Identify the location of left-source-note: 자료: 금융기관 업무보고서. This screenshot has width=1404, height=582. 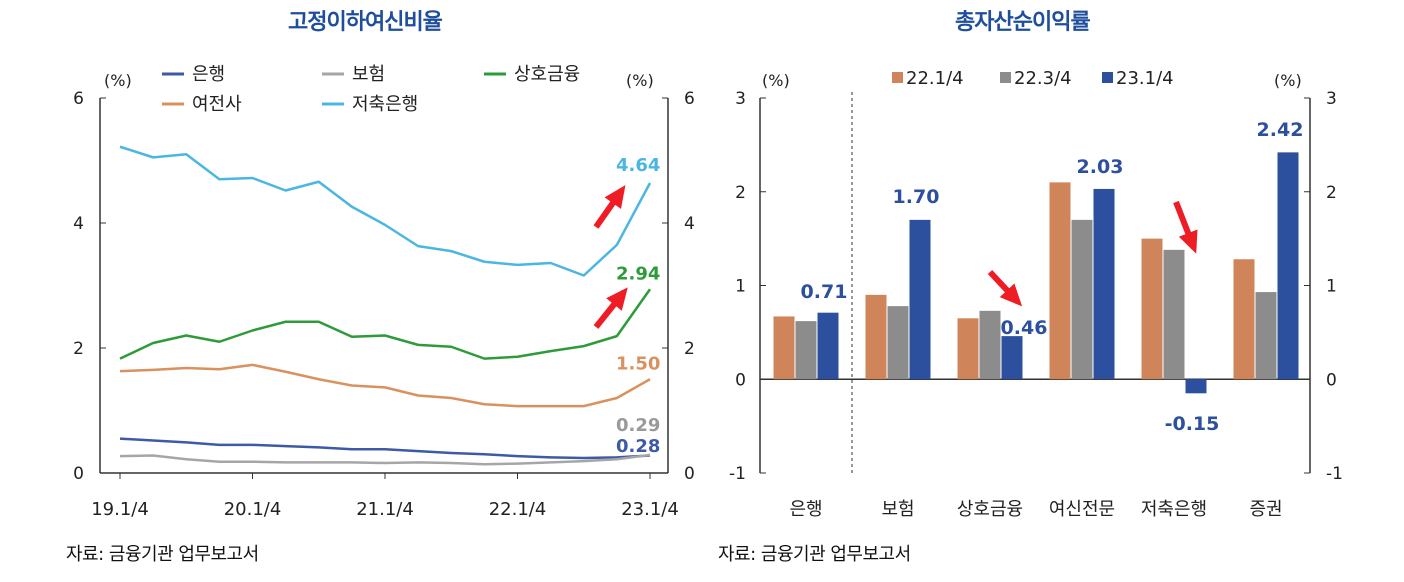
(162, 554).